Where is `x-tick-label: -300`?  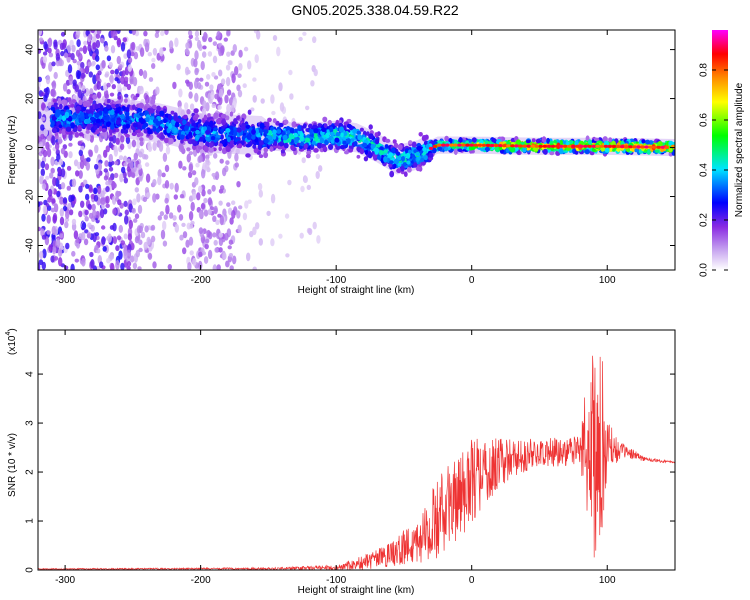
x-tick-label: -300 is located at coordinates (65, 580).